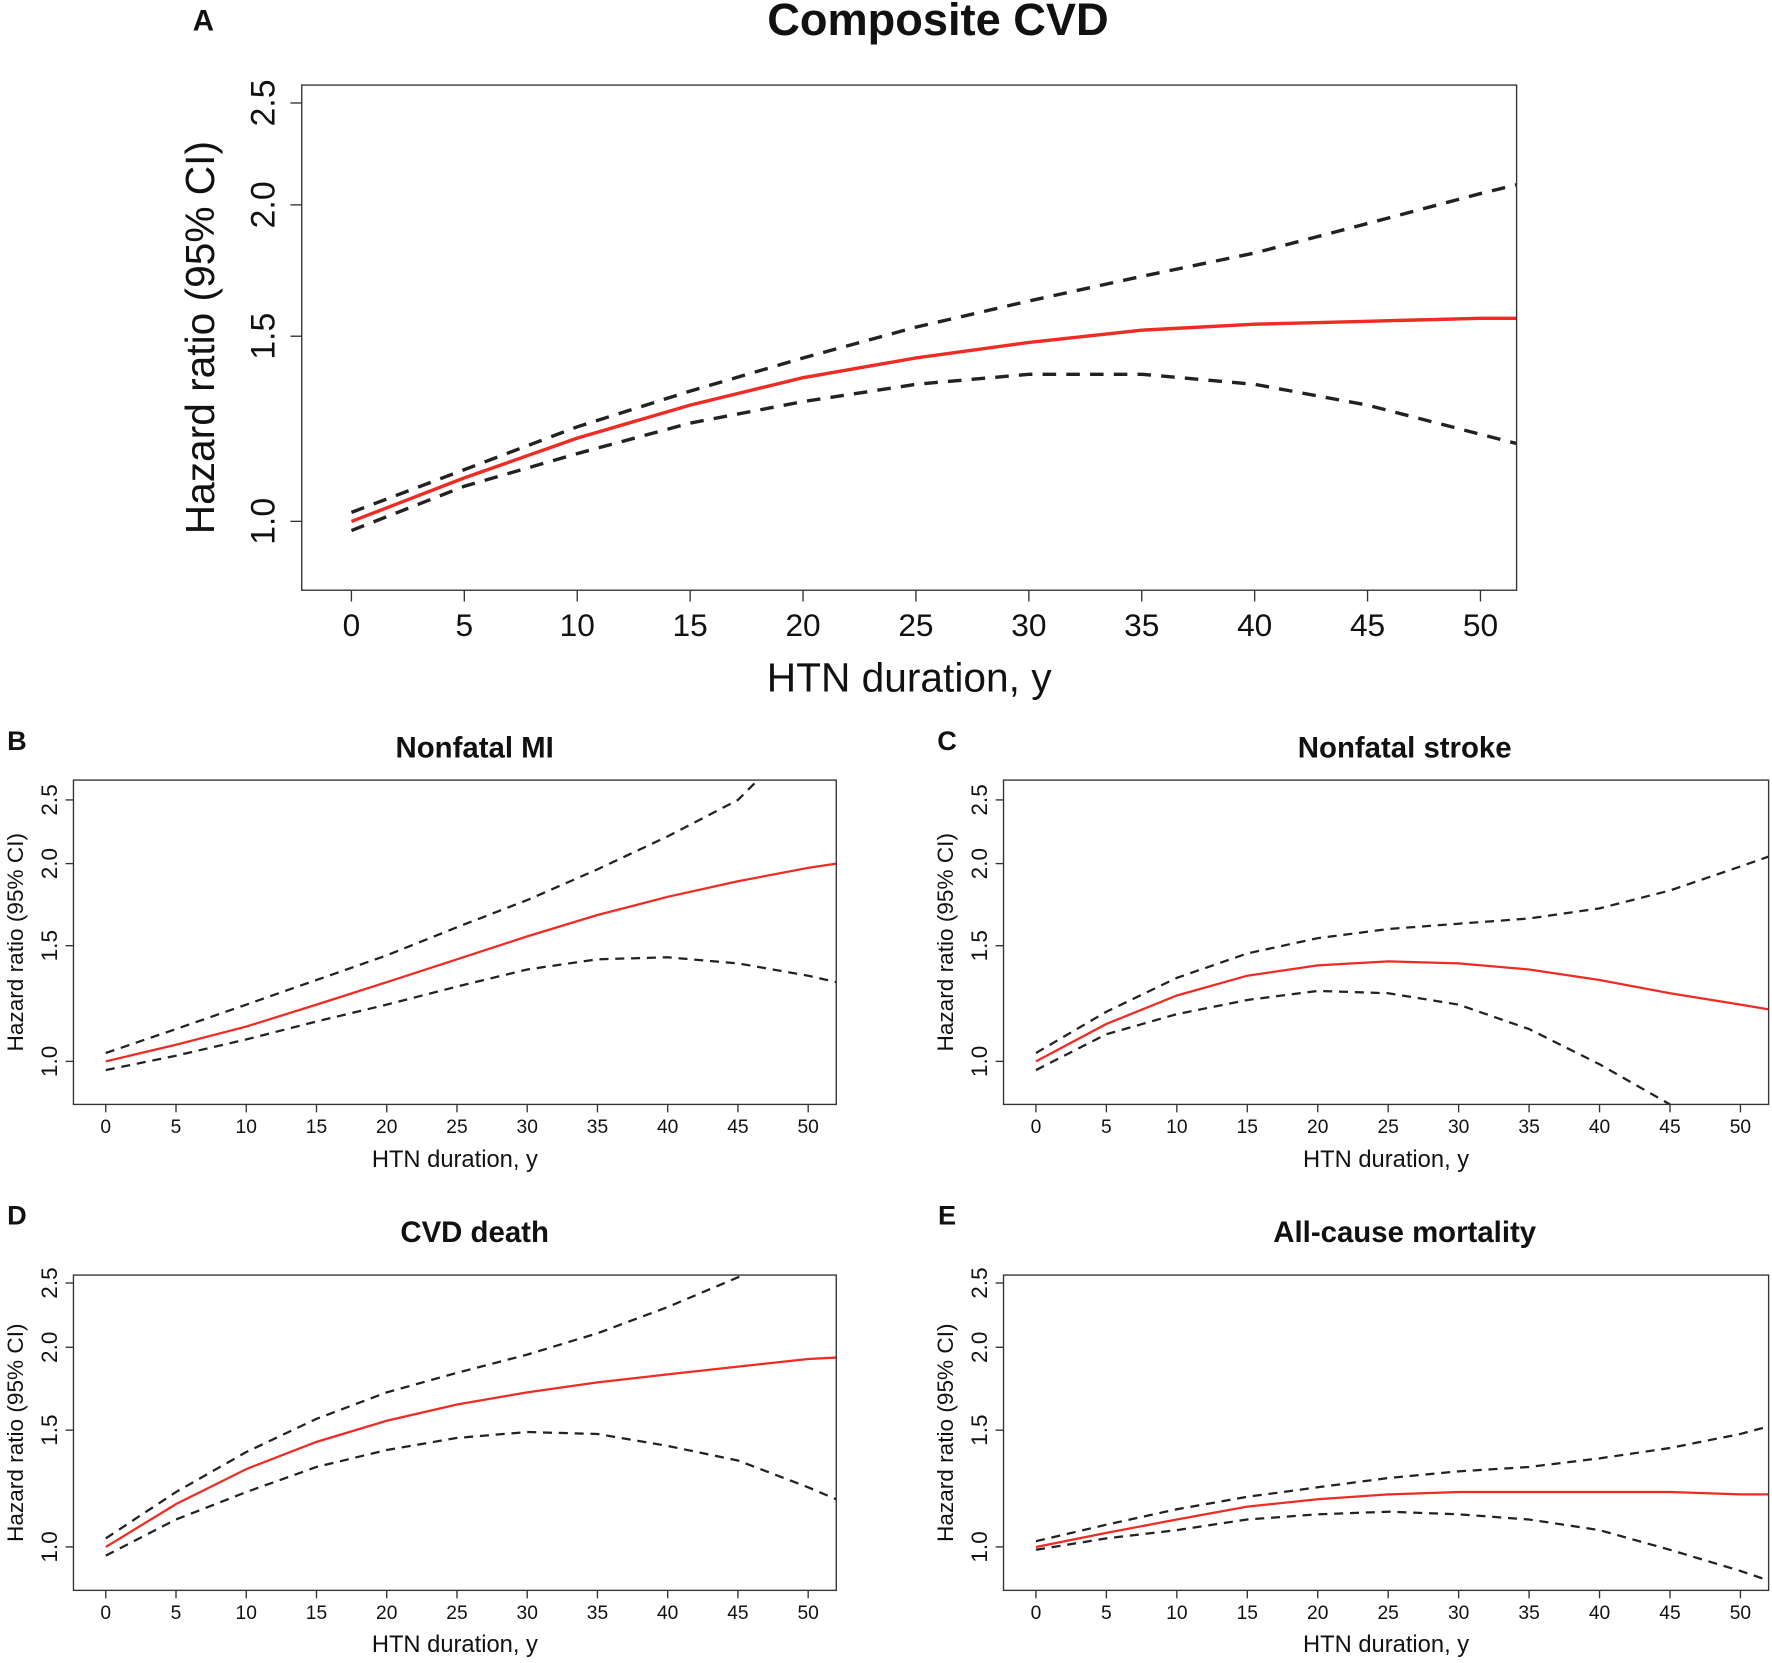  What do you see at coordinates (1405, 747) in the screenshot?
I see `chart-title: Nonfatal stroke` at bounding box center [1405, 747].